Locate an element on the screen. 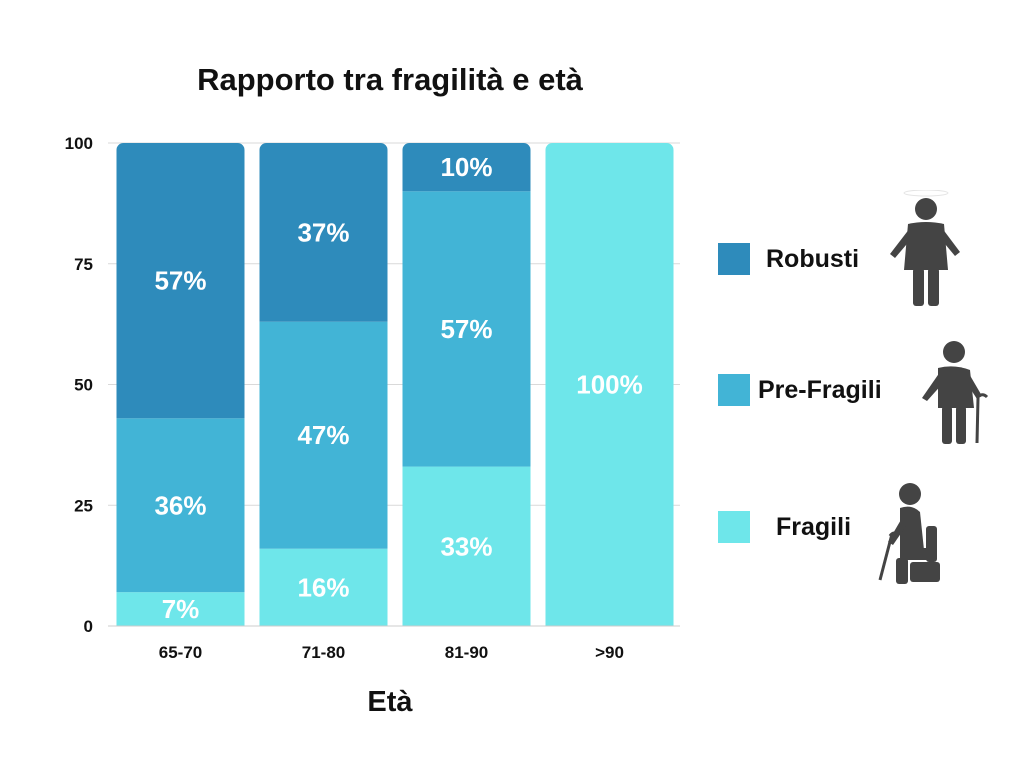  chart-title: Rapporto tra fragilità e età is located at coordinates (390, 79).